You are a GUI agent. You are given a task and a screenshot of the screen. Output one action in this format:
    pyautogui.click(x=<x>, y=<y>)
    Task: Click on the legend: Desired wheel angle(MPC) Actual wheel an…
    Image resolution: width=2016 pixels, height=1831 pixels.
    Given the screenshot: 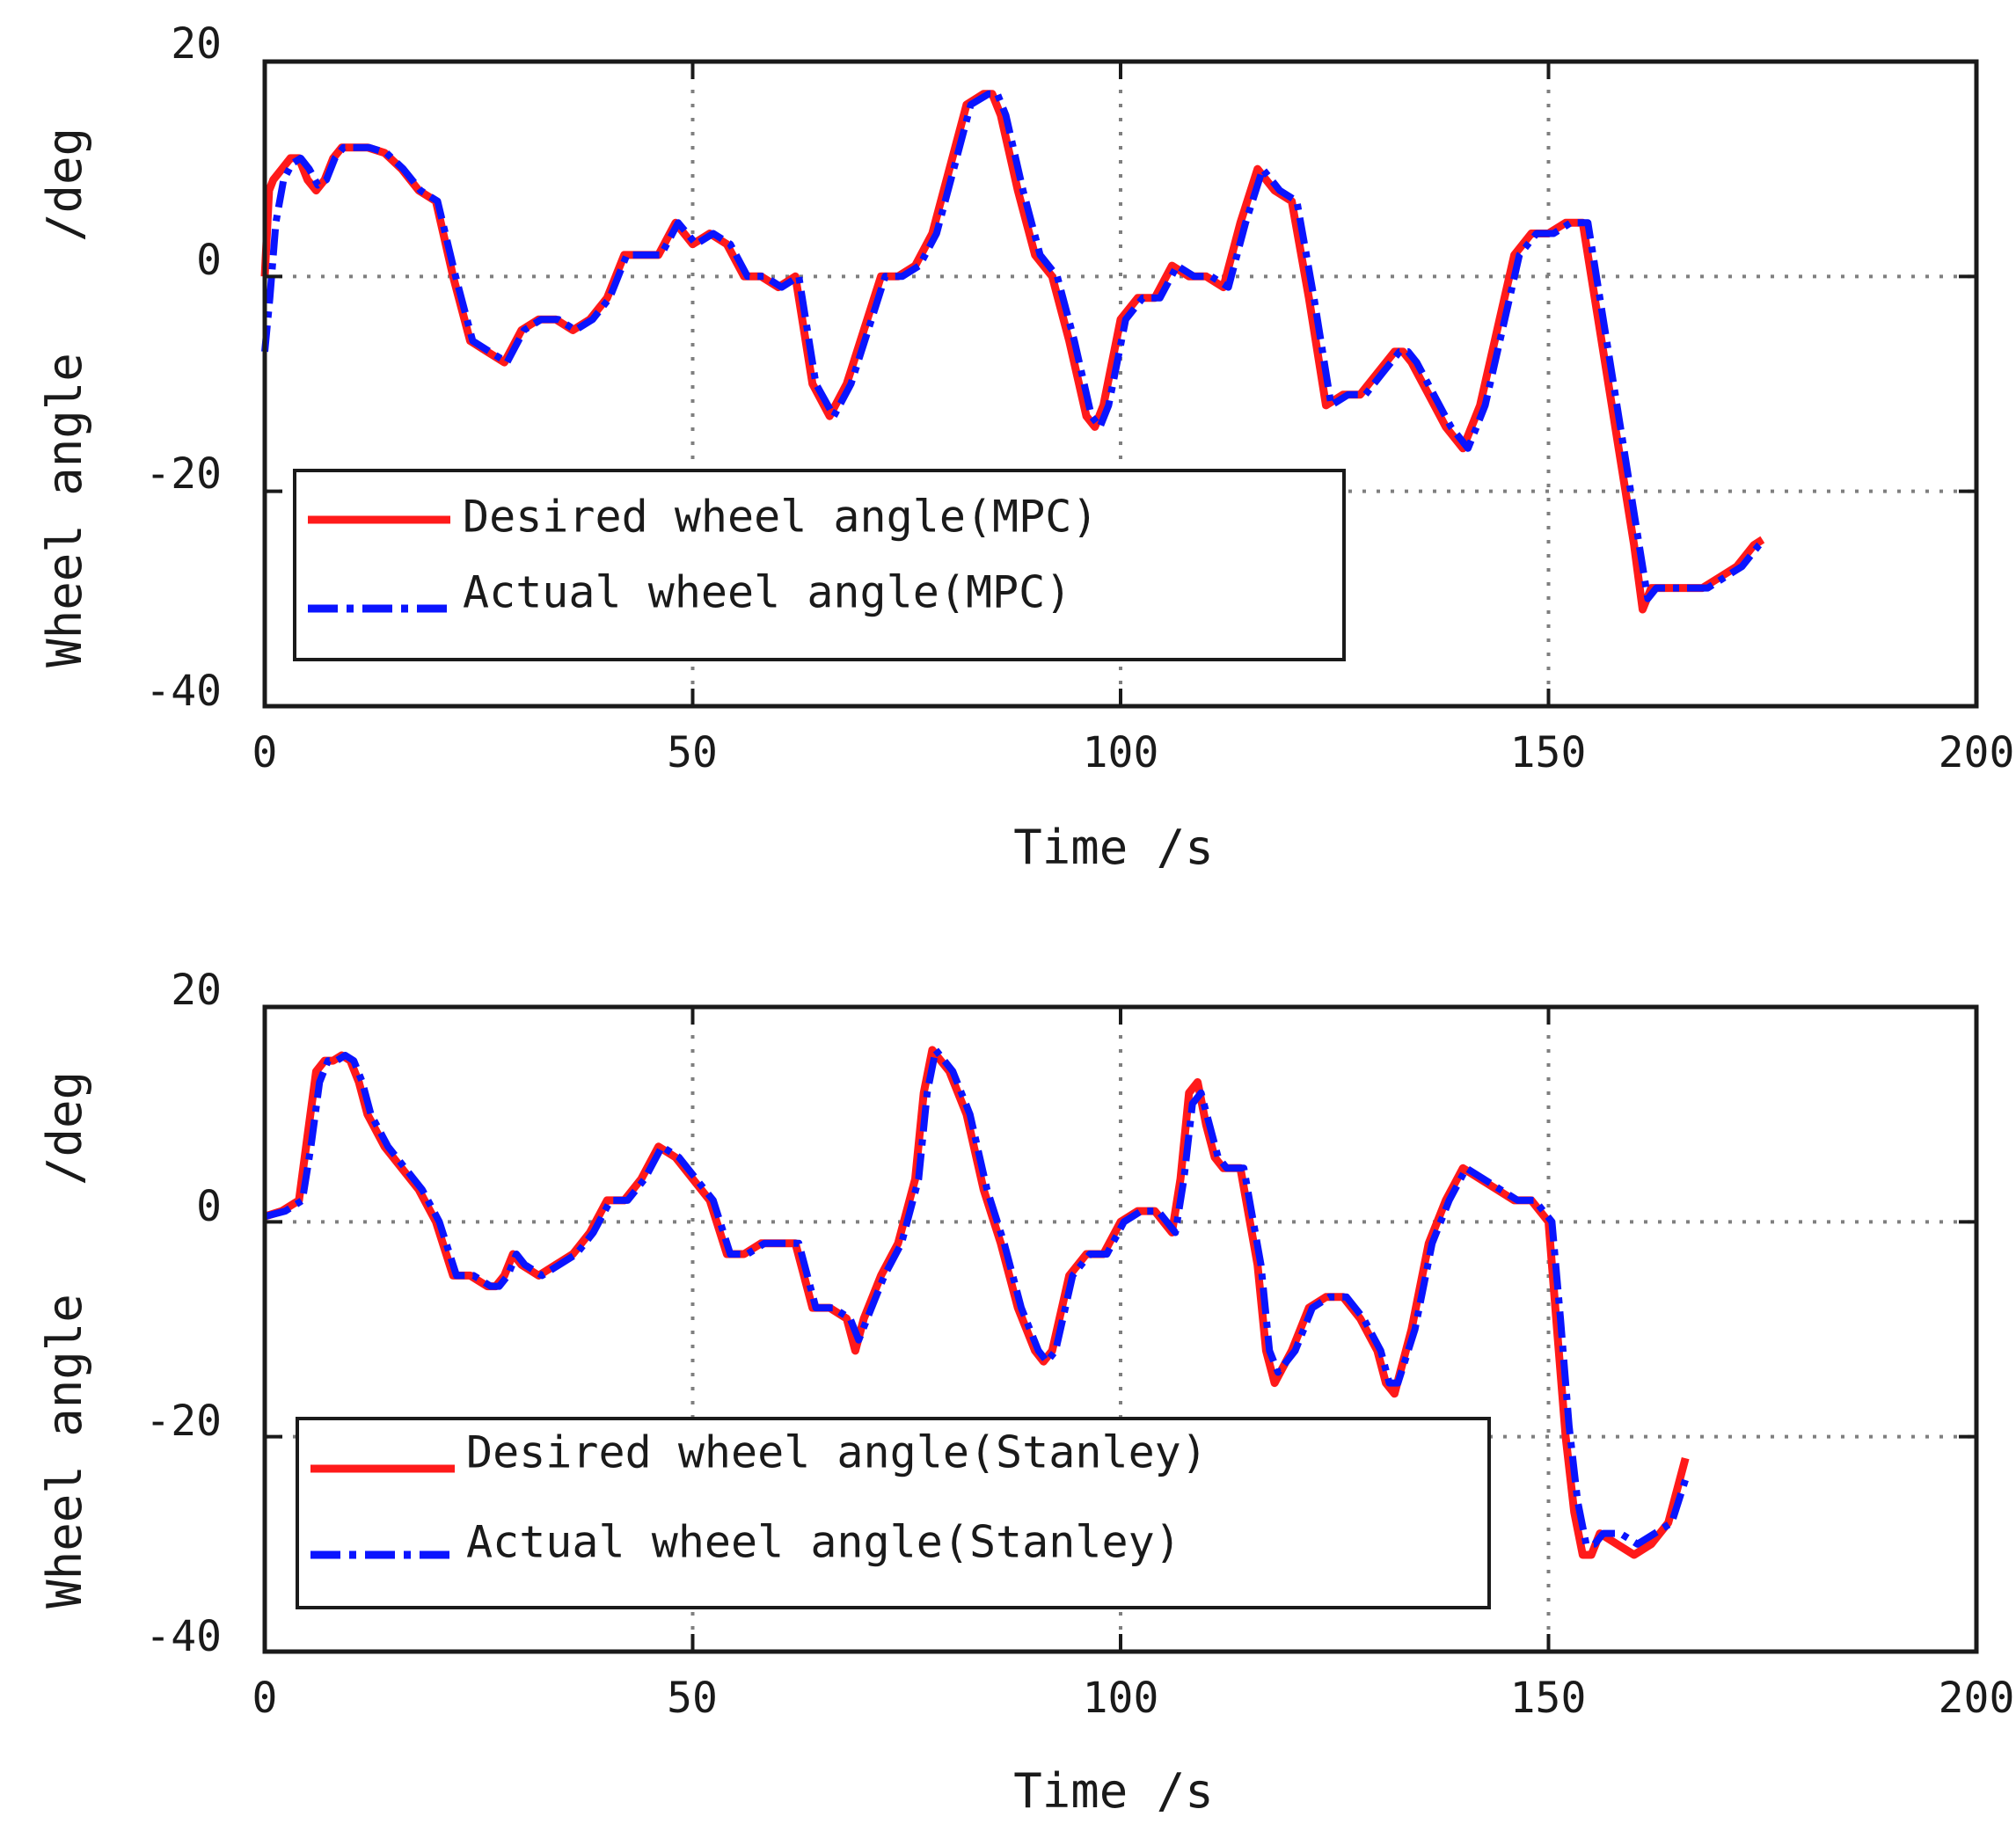 What is the action you would take?
    pyautogui.click(x=819, y=565)
    